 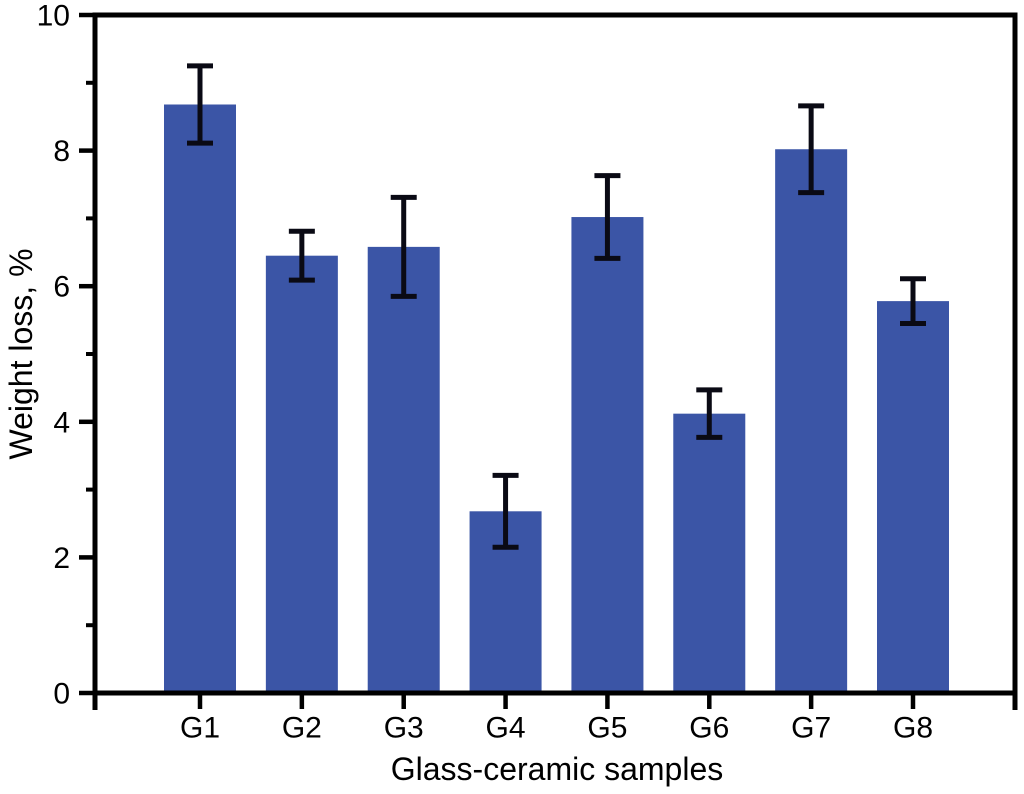 I want to click on y-tick-label-6: 6, so click(x=61, y=287).